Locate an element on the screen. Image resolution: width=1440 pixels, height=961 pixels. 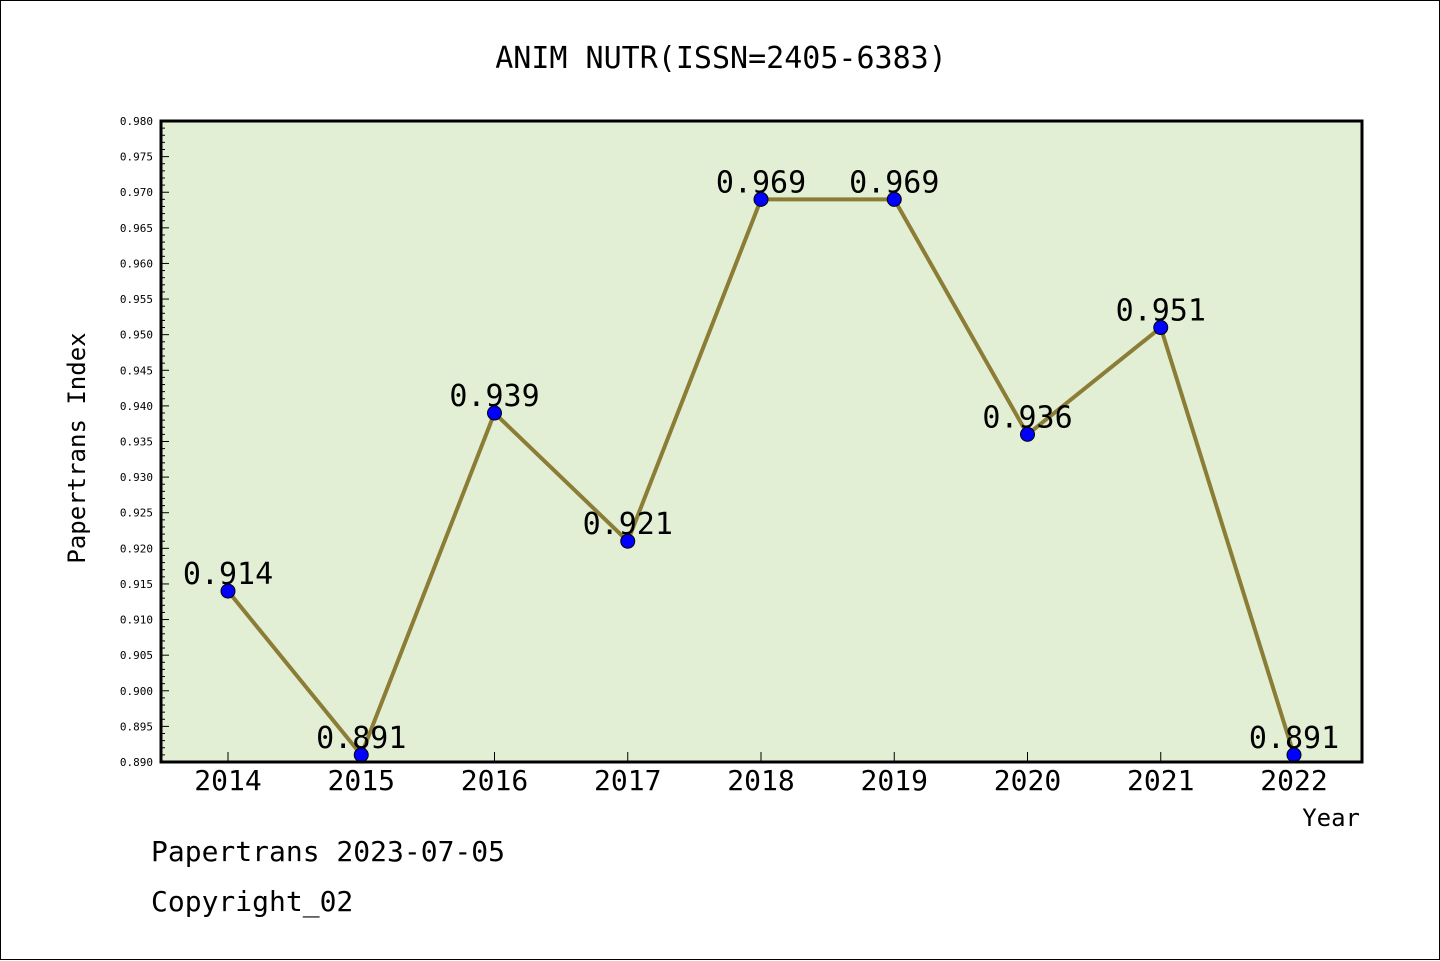
footer-copyright: Copyright_02 is located at coordinates (252, 901).